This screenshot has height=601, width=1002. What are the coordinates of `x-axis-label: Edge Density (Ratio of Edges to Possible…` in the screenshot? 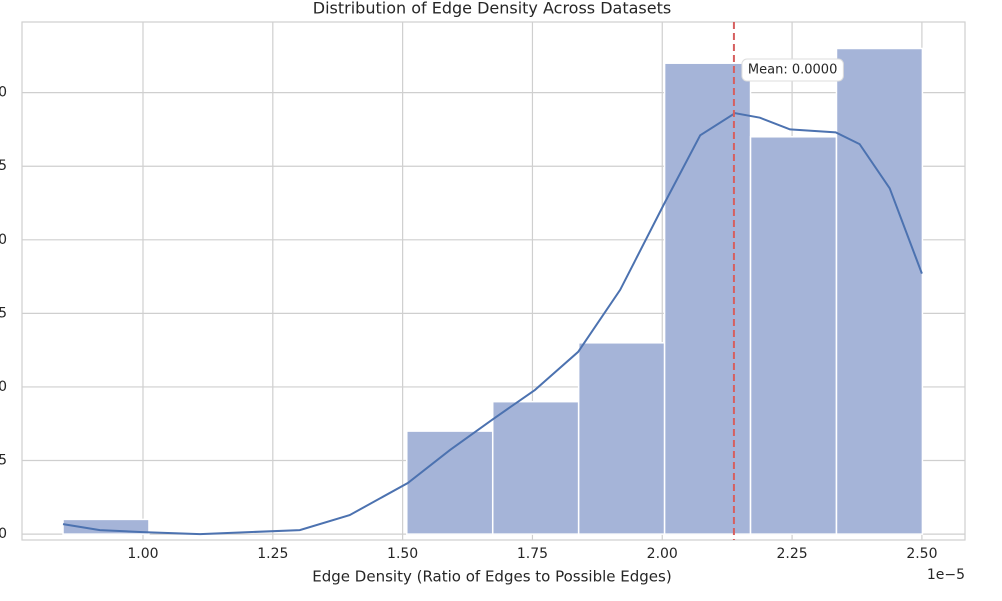 It's located at (491, 577).